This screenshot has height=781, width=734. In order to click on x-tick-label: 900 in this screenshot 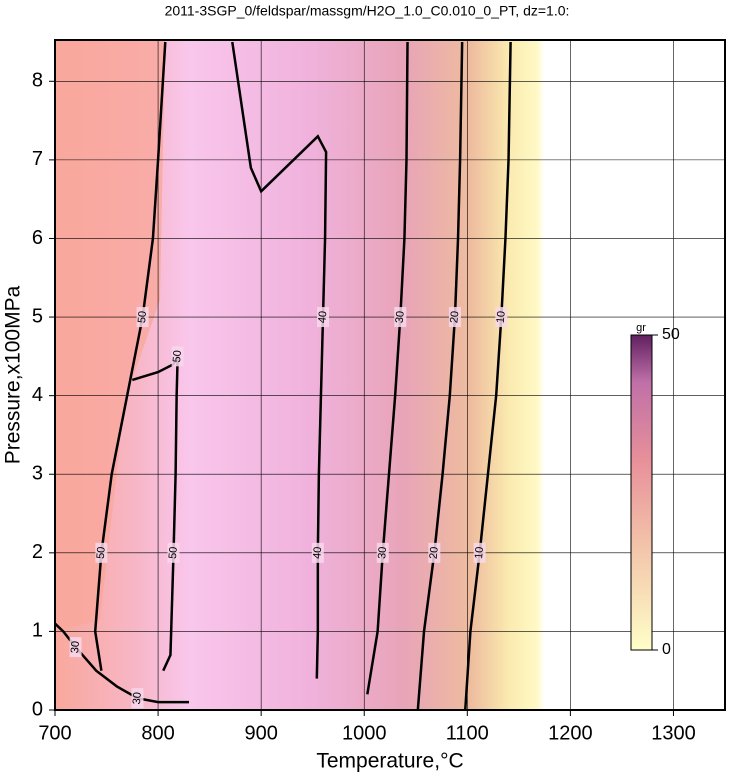, I will do `click(260, 733)`.